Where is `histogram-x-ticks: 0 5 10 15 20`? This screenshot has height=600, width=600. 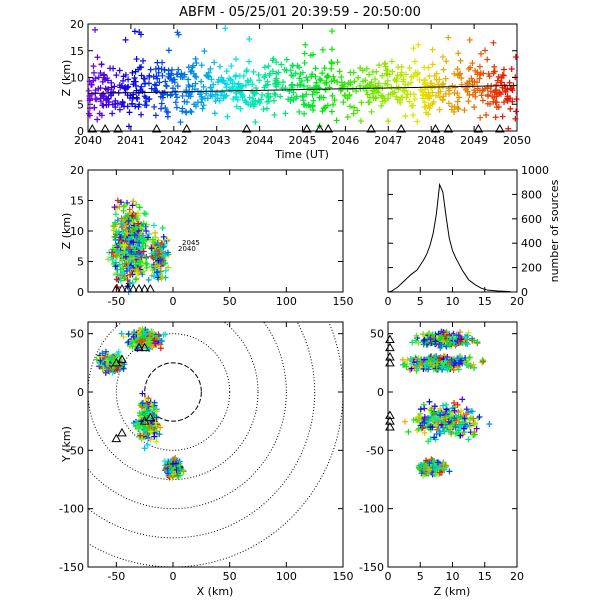
histogram-x-ticks: 0 5 10 15 20 is located at coordinates (454, 239).